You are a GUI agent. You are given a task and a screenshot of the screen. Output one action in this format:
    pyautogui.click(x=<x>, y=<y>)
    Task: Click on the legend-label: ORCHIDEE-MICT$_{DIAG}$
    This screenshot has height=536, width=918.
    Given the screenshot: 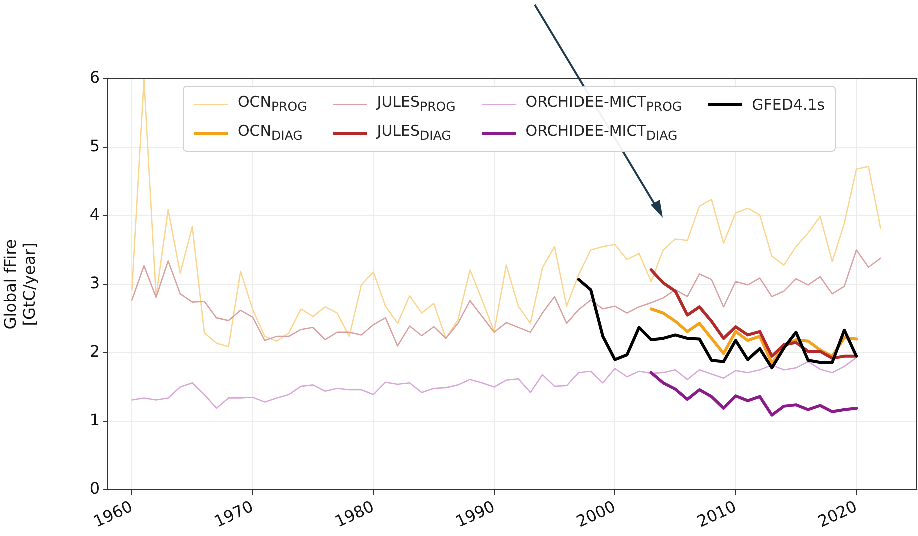 What is the action you would take?
    pyautogui.click(x=602, y=133)
    